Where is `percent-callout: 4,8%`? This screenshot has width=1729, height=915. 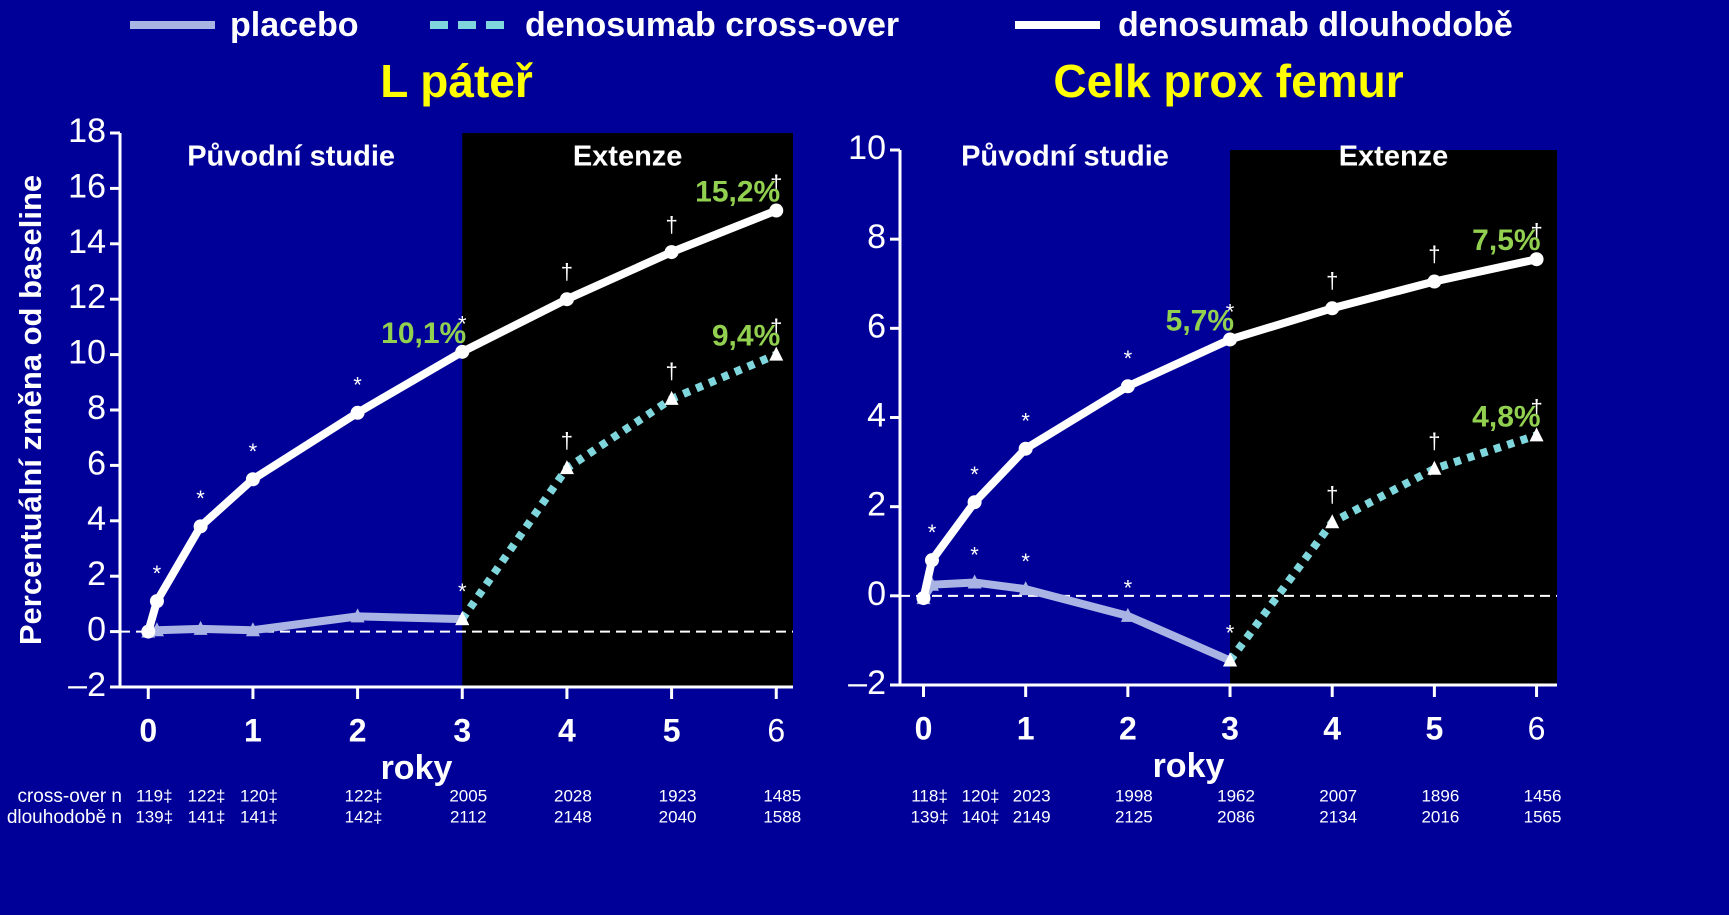 percent-callout: 4,8% is located at coordinates (1506, 416).